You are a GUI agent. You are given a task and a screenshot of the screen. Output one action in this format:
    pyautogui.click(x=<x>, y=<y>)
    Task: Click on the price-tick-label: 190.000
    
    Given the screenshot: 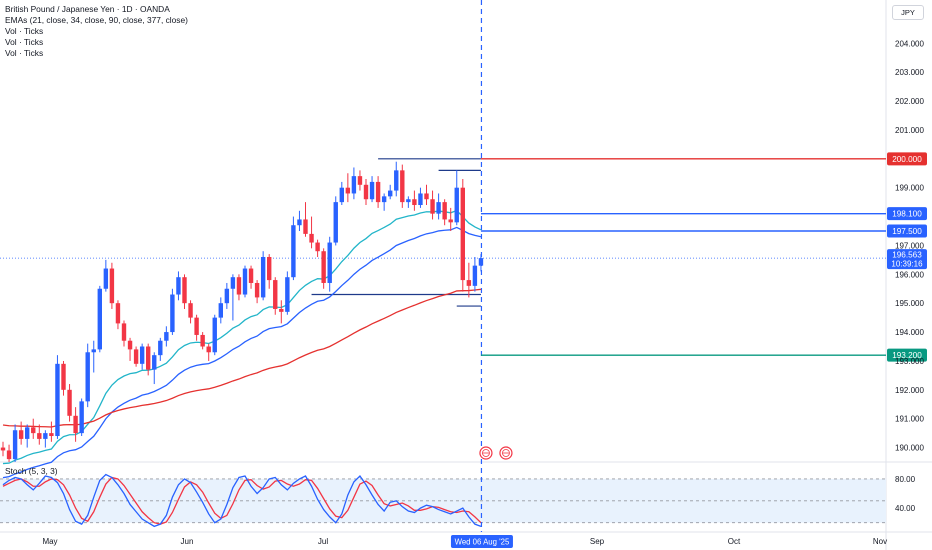 What is the action you would take?
    pyautogui.click(x=909, y=448)
    